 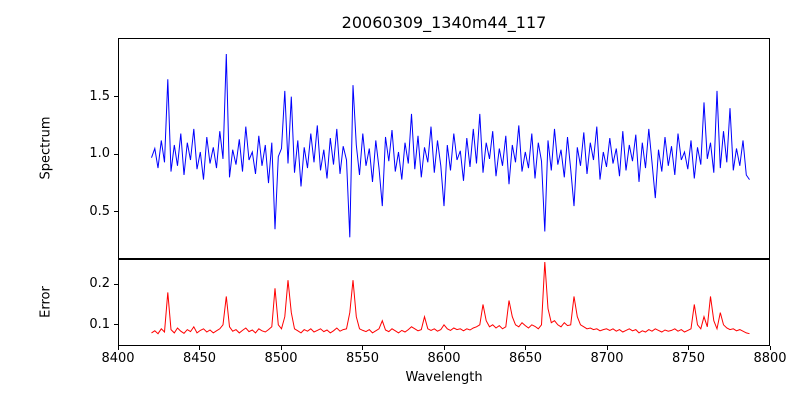 What do you see at coordinates (525, 358) in the screenshot?
I see `x-tick-label: 8650` at bounding box center [525, 358].